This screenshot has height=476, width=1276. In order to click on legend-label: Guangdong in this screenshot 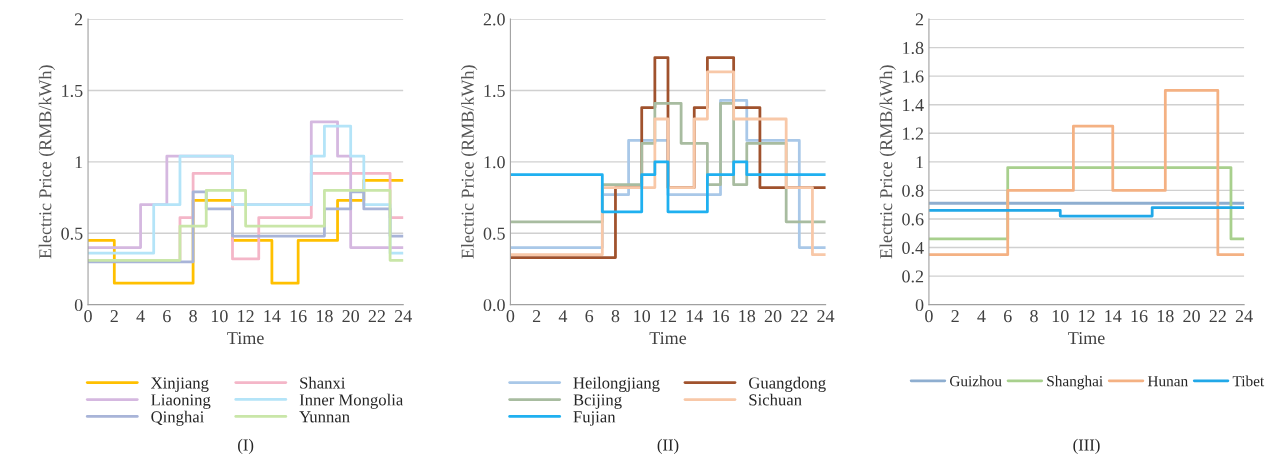, I will do `click(787, 384)`.